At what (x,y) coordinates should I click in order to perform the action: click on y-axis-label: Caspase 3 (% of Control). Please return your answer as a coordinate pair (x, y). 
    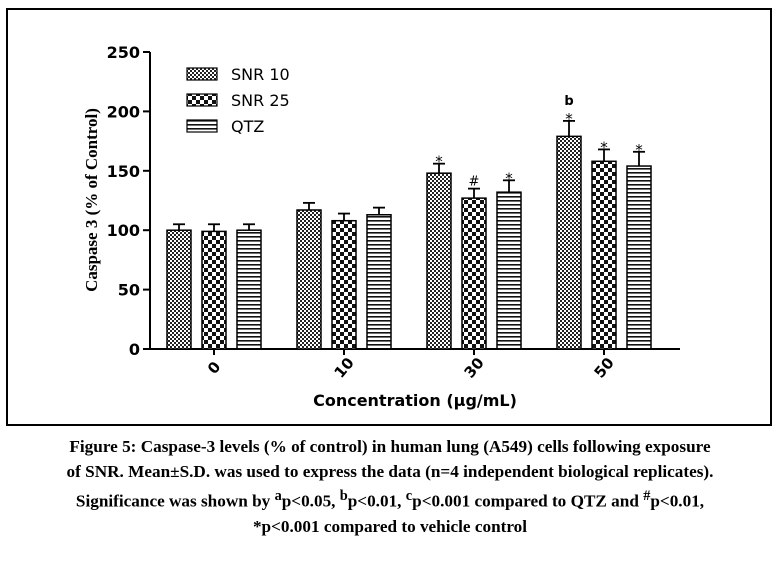
    Looking at the image, I should click on (91, 200).